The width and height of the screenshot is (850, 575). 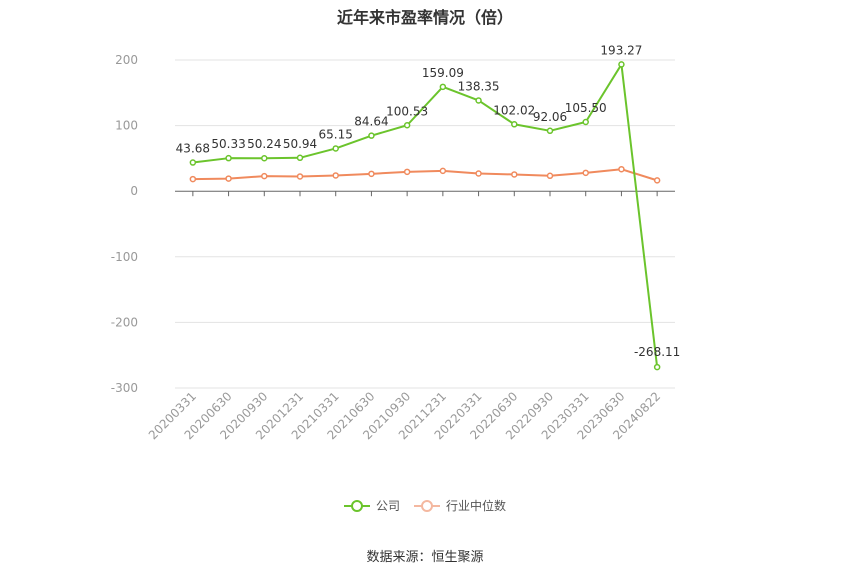 I want to click on data-label: 43.68, so click(x=193, y=149).